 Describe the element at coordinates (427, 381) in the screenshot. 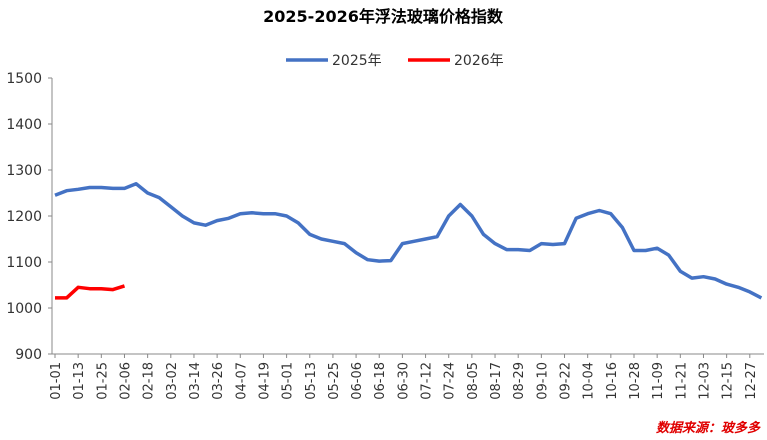

I see `x-tick-label: 07-12` at that location.